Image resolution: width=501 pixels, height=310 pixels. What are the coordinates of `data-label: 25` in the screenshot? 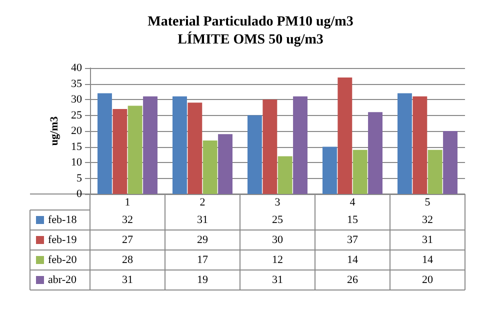 It's located at (278, 220).